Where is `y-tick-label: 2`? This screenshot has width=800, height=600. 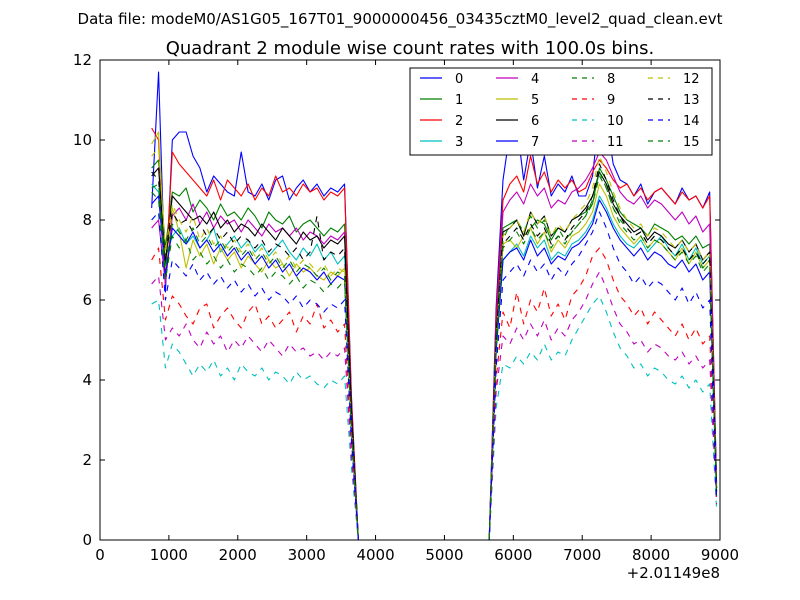 y-tick-label: 2 is located at coordinates (87, 460).